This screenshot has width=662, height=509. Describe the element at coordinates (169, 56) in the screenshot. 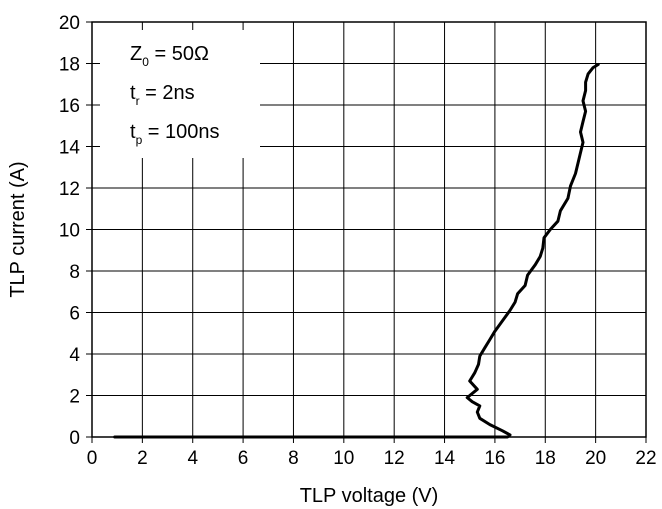

I see `legend-entry: Z0 = 50Ω` at that location.